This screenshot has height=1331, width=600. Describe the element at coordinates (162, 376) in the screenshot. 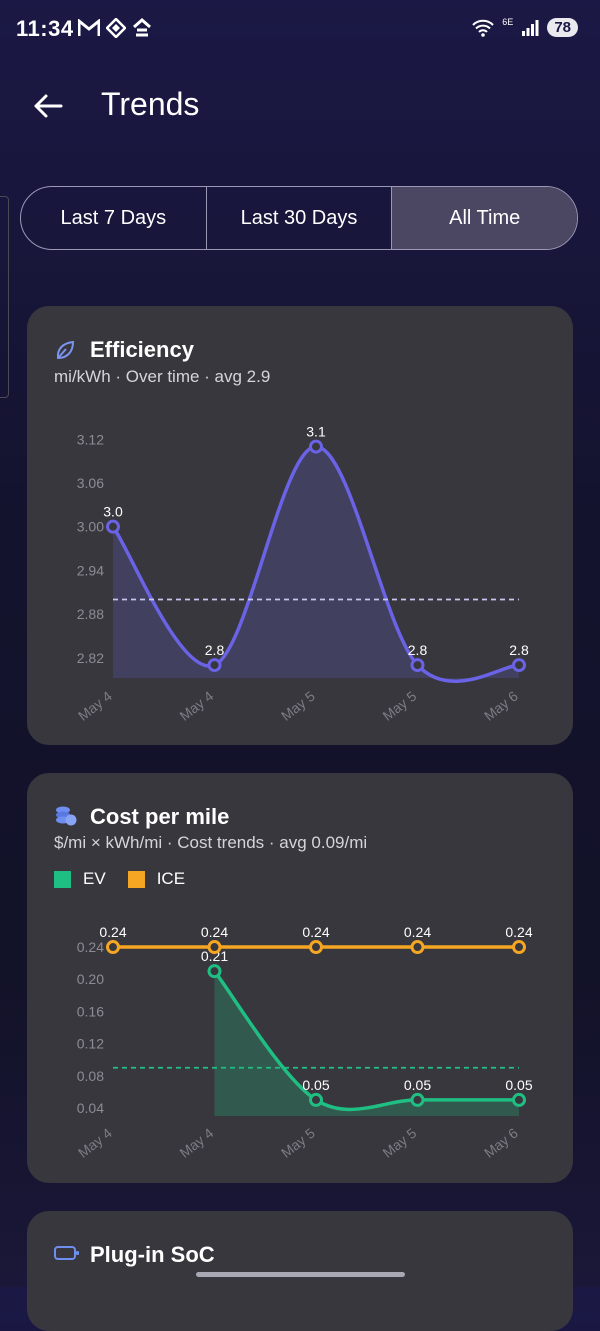

I see `efficiency-subtitle: mi/kWh · Over time · avg 2.9` at that location.